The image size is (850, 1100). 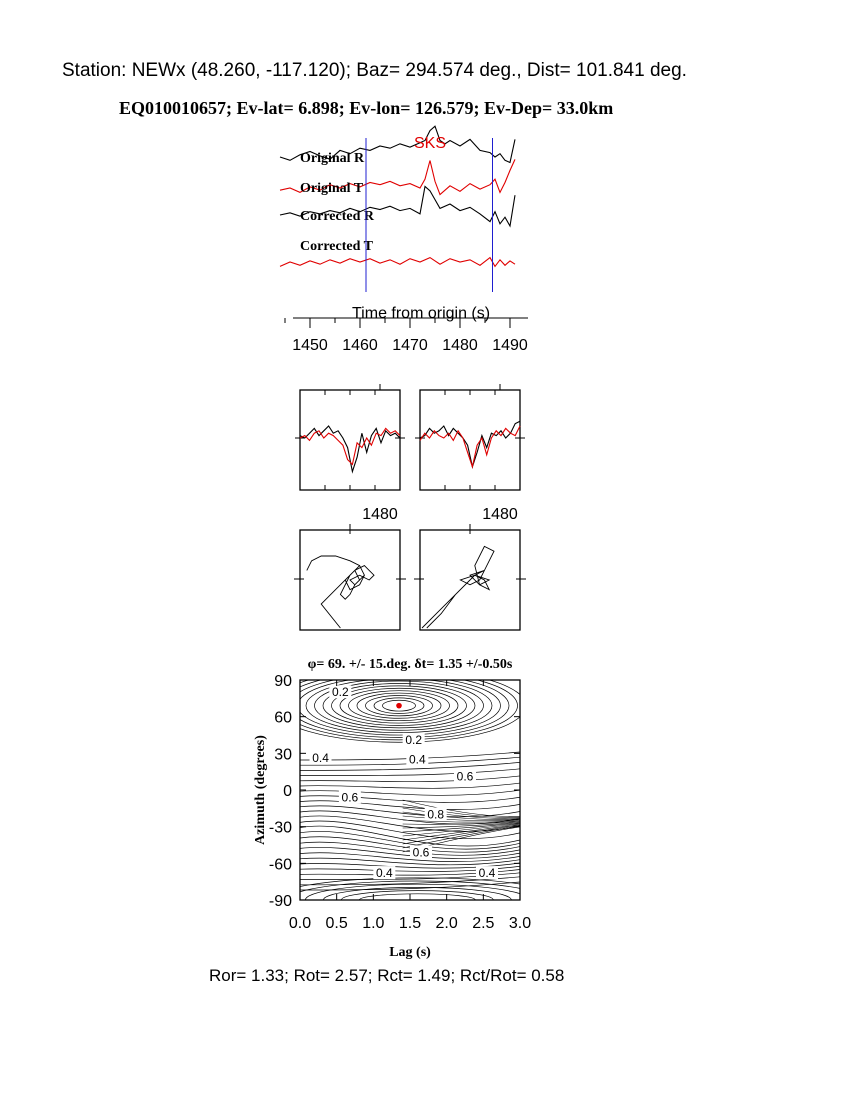 What do you see at coordinates (410, 923) in the screenshot?
I see `contour-x-tick-label: 1.5` at bounding box center [410, 923].